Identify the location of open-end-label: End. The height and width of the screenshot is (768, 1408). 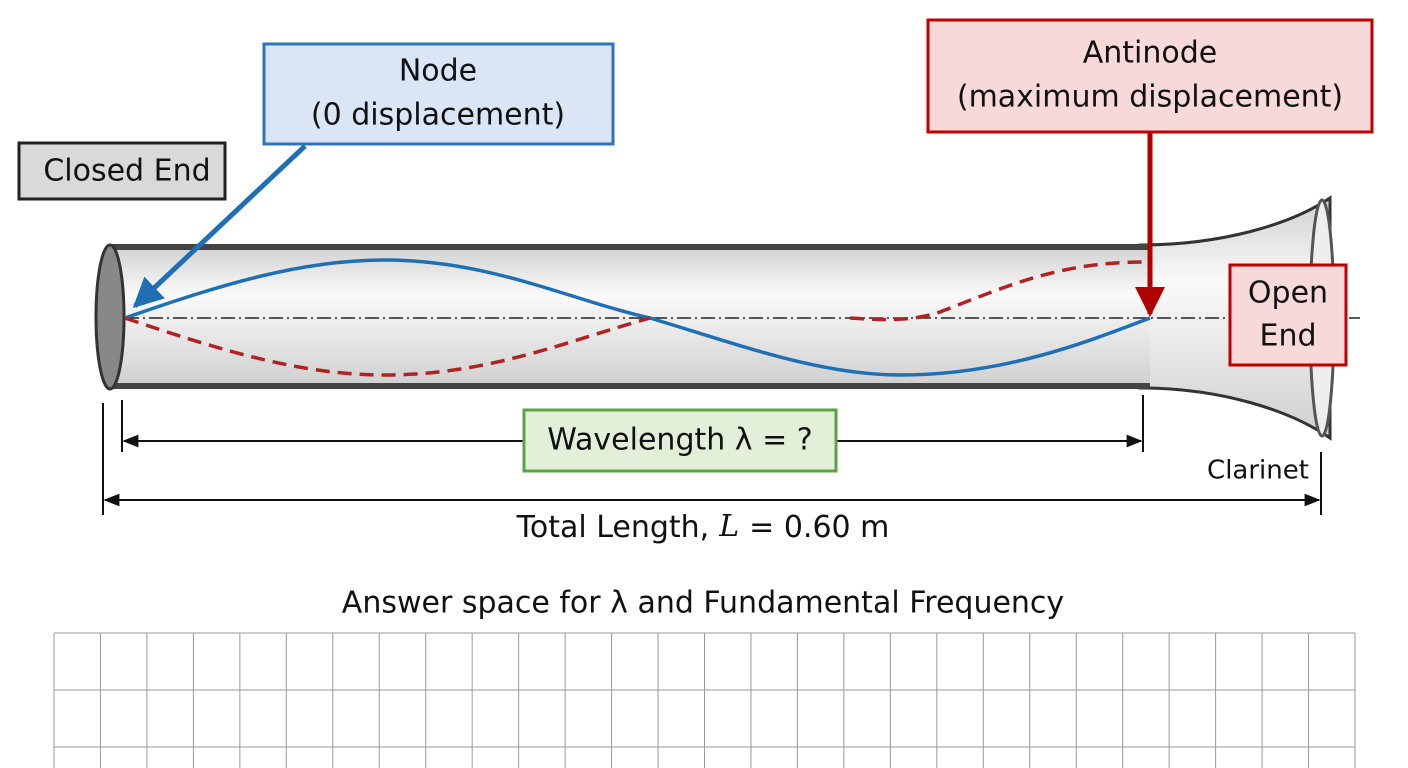
(1287, 336).